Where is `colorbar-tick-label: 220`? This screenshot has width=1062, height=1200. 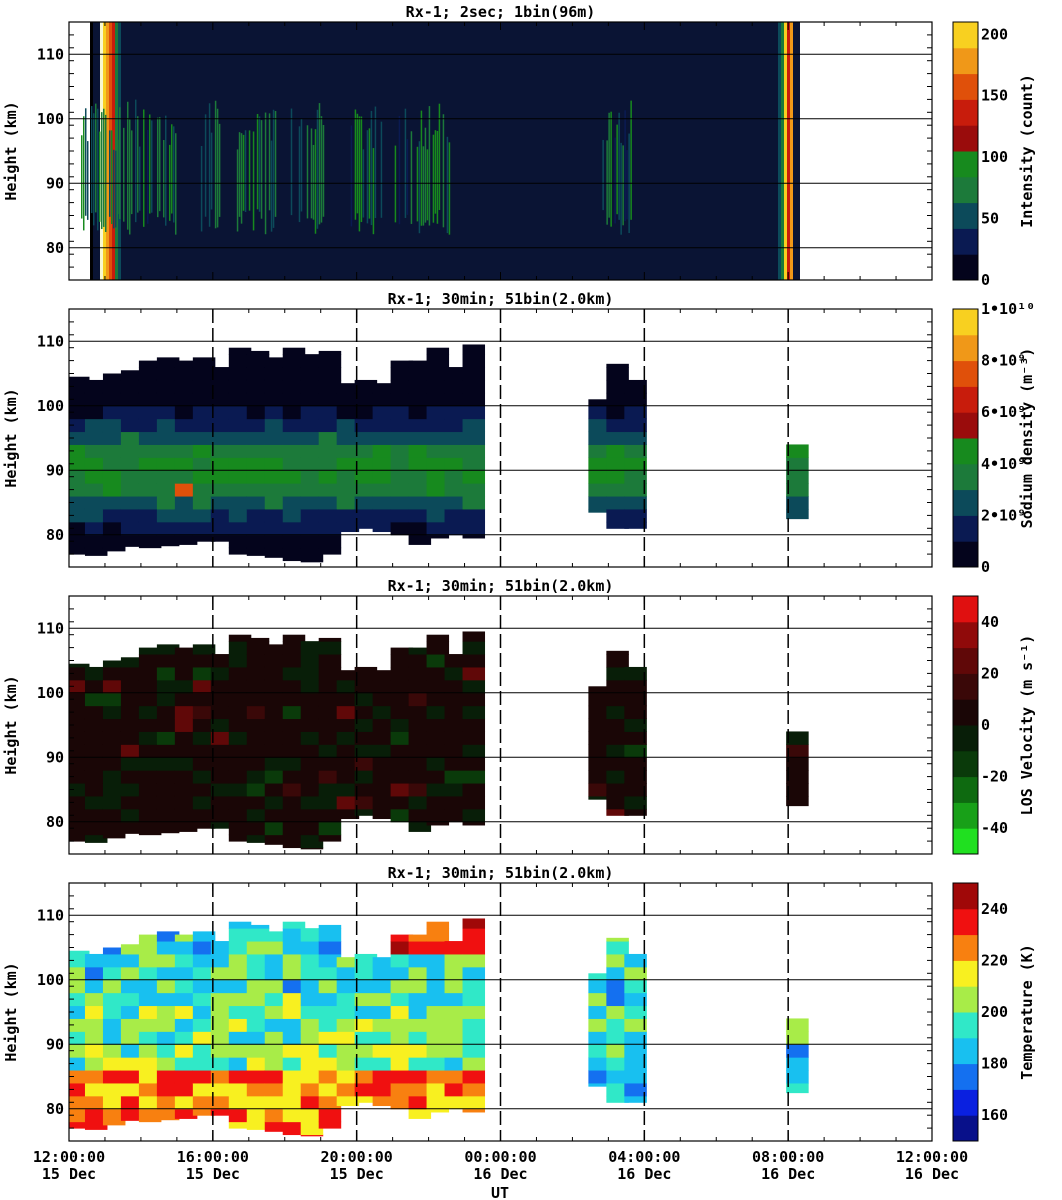 colorbar-tick-label: 220 is located at coordinates (994, 960).